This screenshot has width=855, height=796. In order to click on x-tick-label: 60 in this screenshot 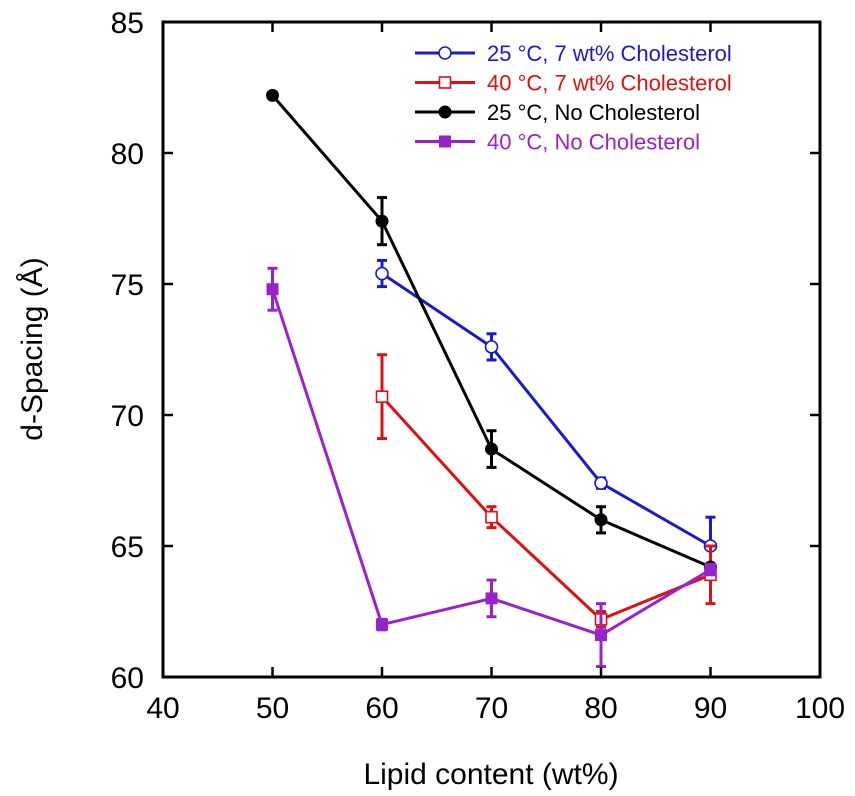, I will do `click(381, 708)`.